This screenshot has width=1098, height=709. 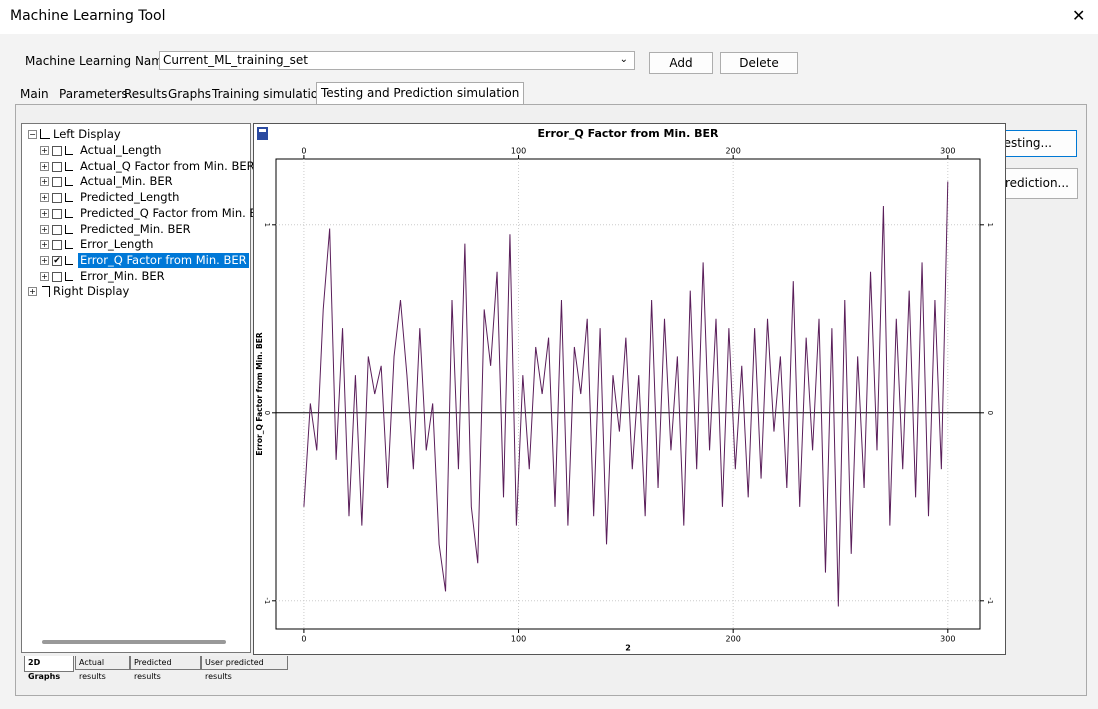 I want to click on scrollbar, so click(x=134, y=642).